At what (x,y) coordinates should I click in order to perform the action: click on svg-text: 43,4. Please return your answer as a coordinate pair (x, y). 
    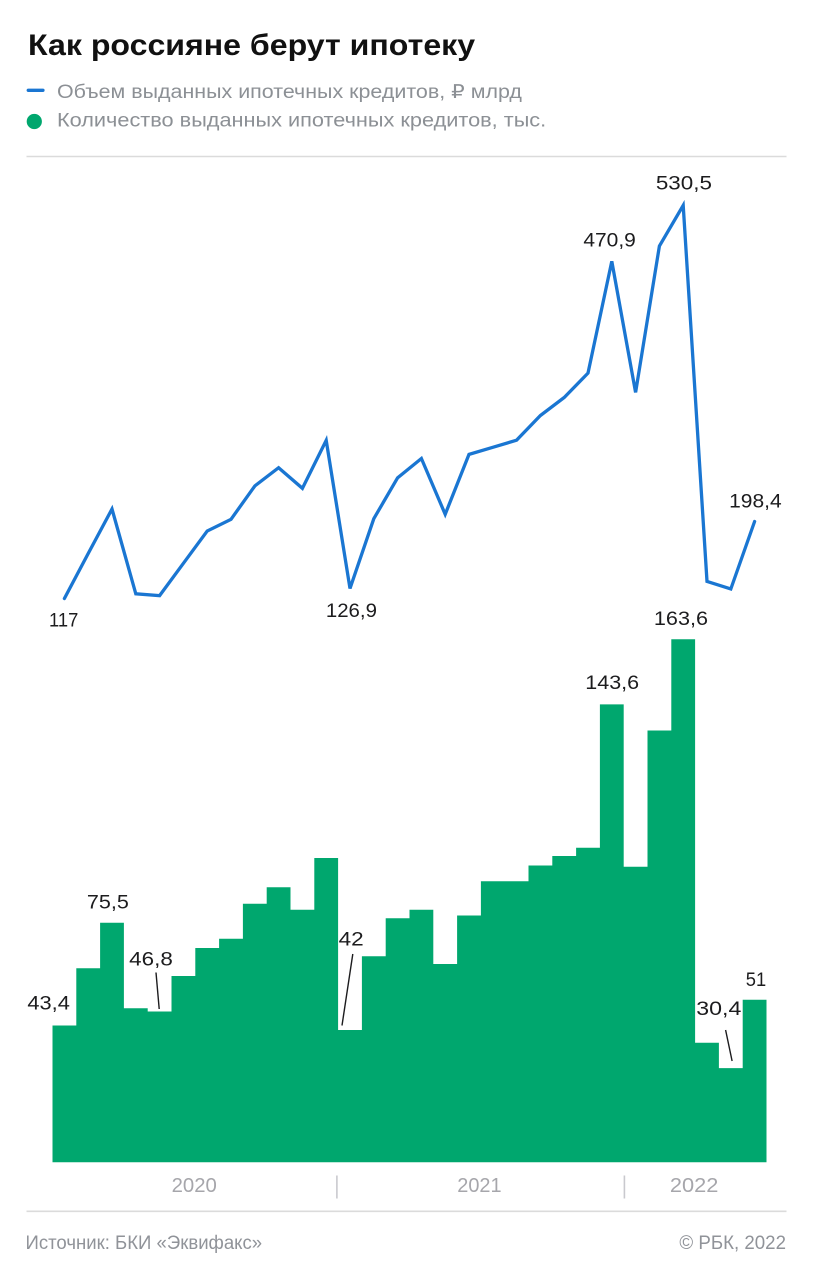
    Looking at the image, I should click on (48, 1004).